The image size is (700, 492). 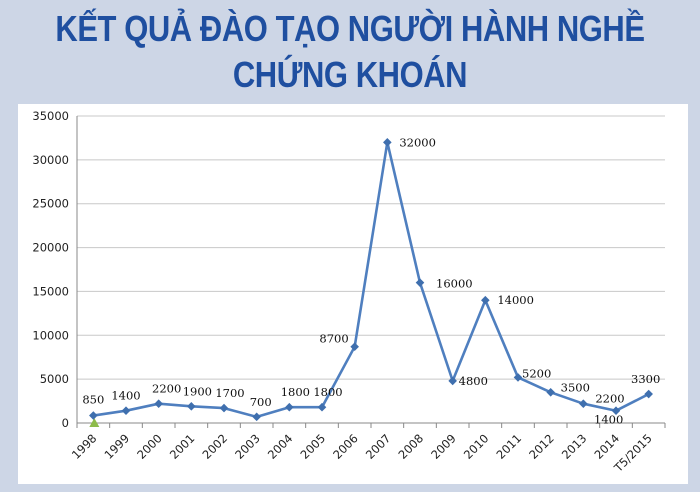 What do you see at coordinates (473, 381) in the screenshot?
I see `data-label: 4800` at bounding box center [473, 381].